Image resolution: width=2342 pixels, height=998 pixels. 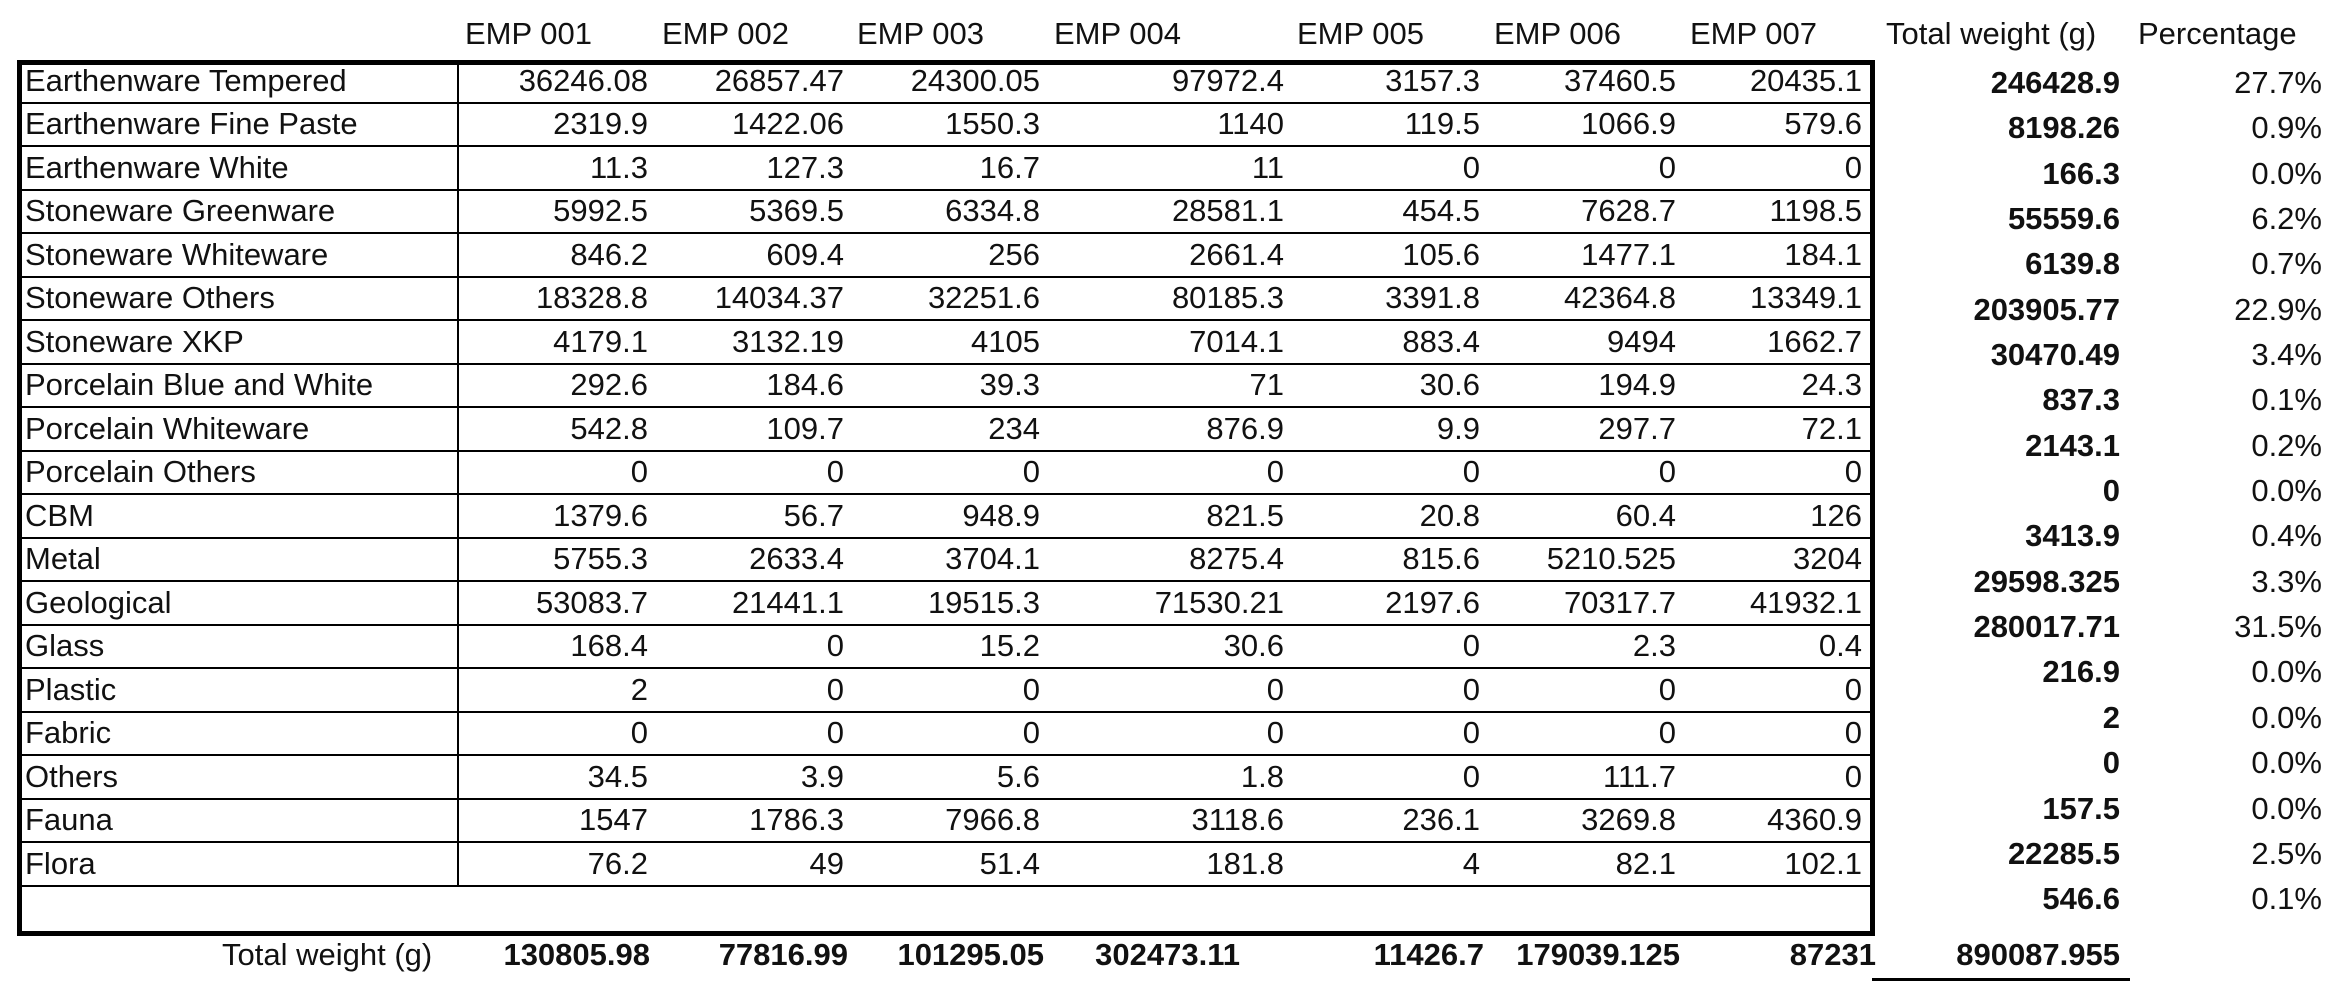 I want to click on row-label: Glass, so click(x=238, y=646).